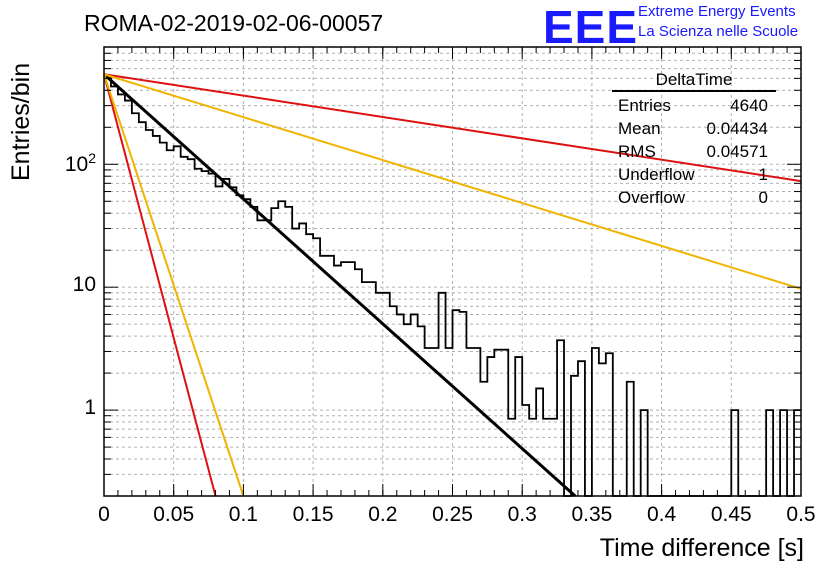 The width and height of the screenshot is (836, 572). What do you see at coordinates (656, 174) in the screenshot?
I see `stats-label: Underflow` at bounding box center [656, 174].